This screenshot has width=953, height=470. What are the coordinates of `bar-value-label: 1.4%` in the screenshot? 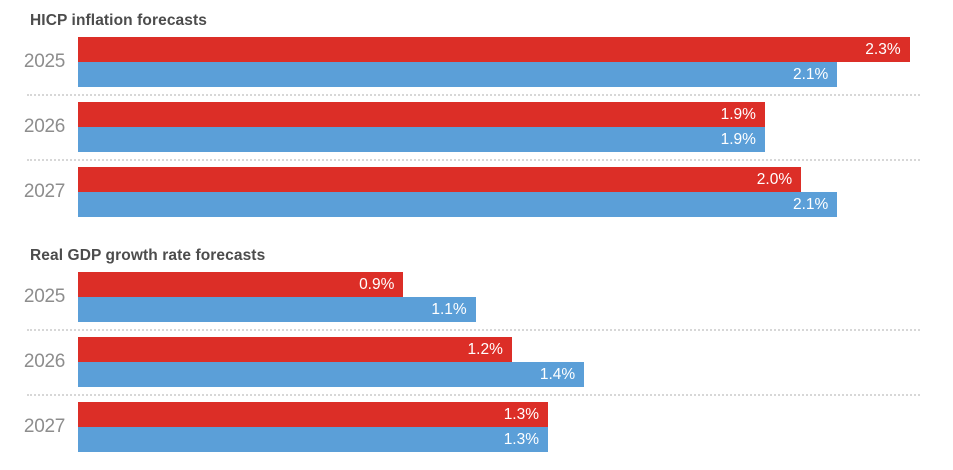 It's located at (557, 374).